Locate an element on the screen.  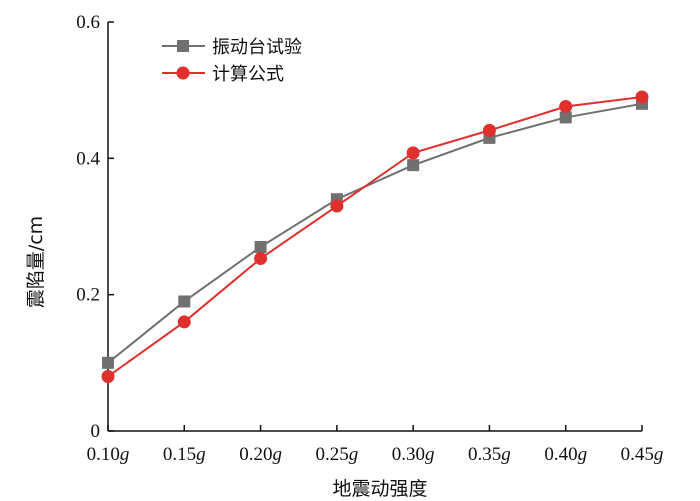
legend: 振动台试验 计算公式 is located at coordinates (232, 61).